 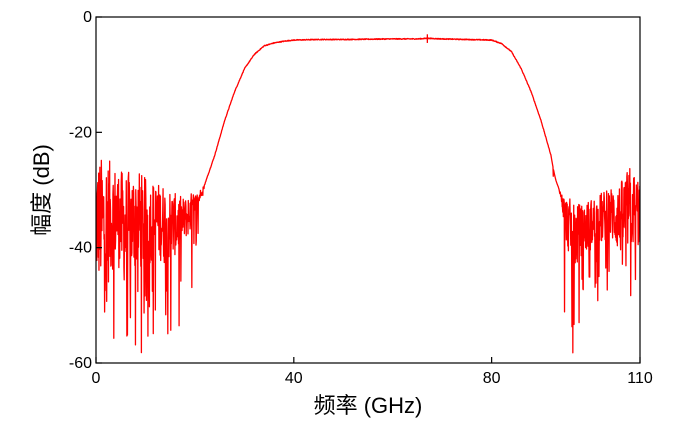 What do you see at coordinates (640, 378) in the screenshot?
I see `x-tick-label: 110` at bounding box center [640, 378].